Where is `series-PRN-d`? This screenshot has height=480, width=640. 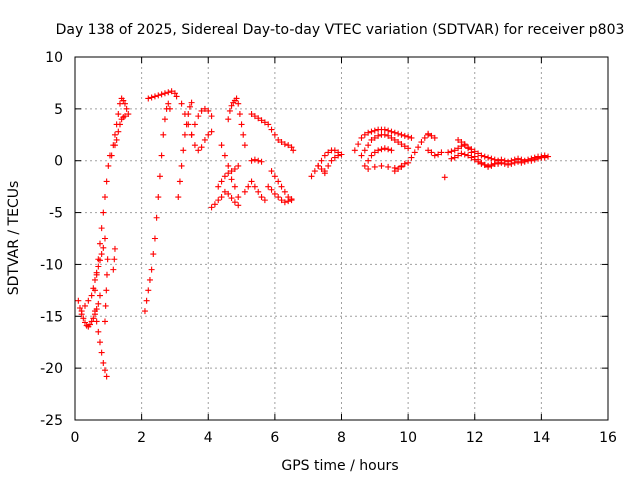
series-PRN-d is located at coordinates (102, 223).